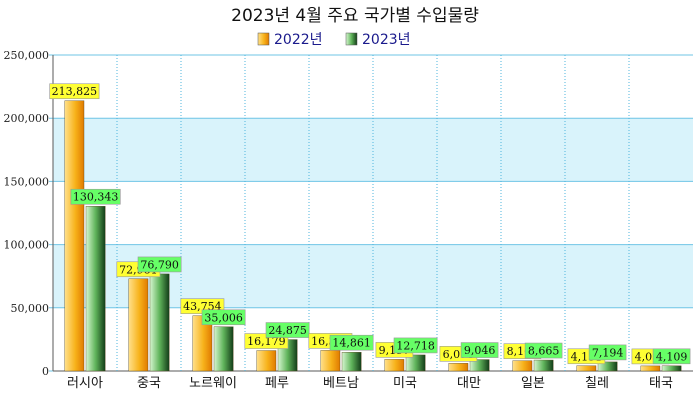 This screenshot has width=700, height=420. I want to click on y-axis: 0 50,000 100,000 150,000 200,000 250,000, so click(27, 213).